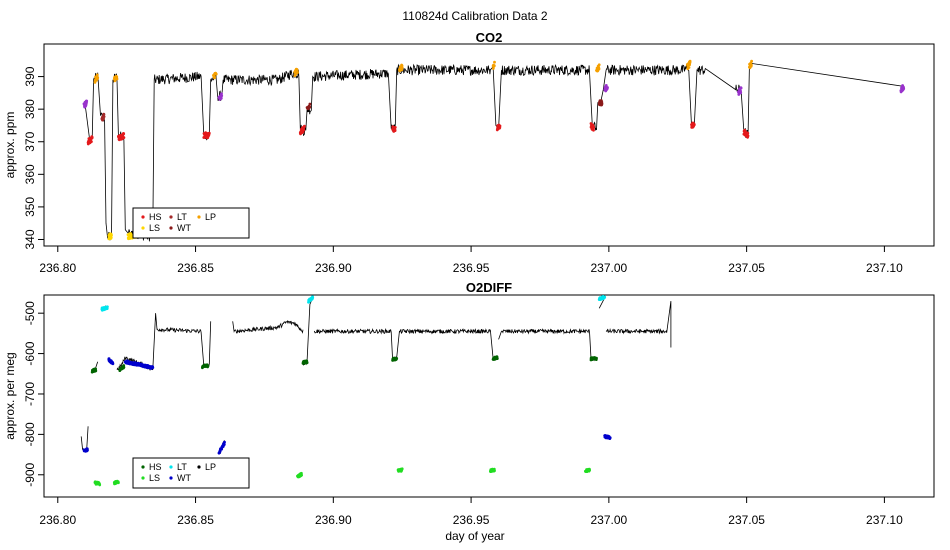  Describe the element at coordinates (10, 395) in the screenshot. I see `o2diff-y-axis-label: approx. per meg` at that location.